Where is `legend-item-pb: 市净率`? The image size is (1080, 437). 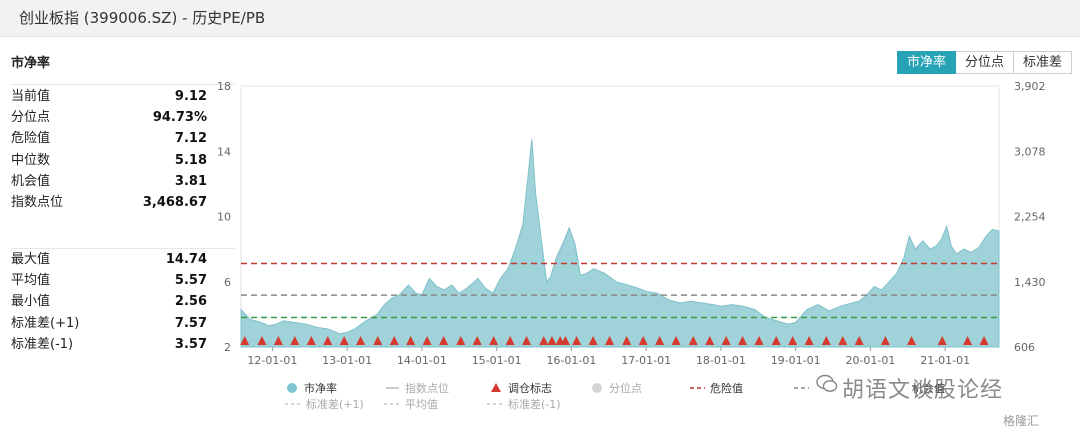 legend-item-pb: 市净率 is located at coordinates (320, 388).